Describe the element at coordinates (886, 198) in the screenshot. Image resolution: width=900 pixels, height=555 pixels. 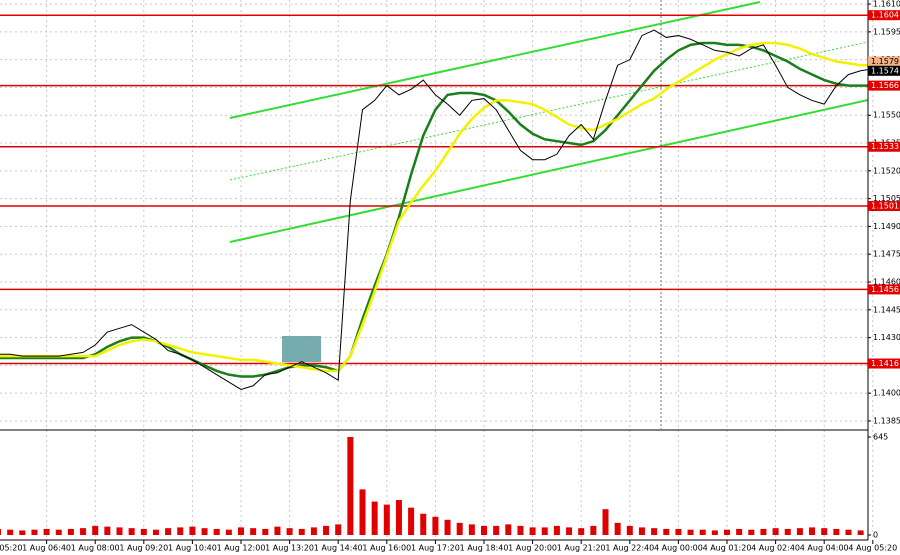
I see `y-tick-label: 1.1505` at that location.